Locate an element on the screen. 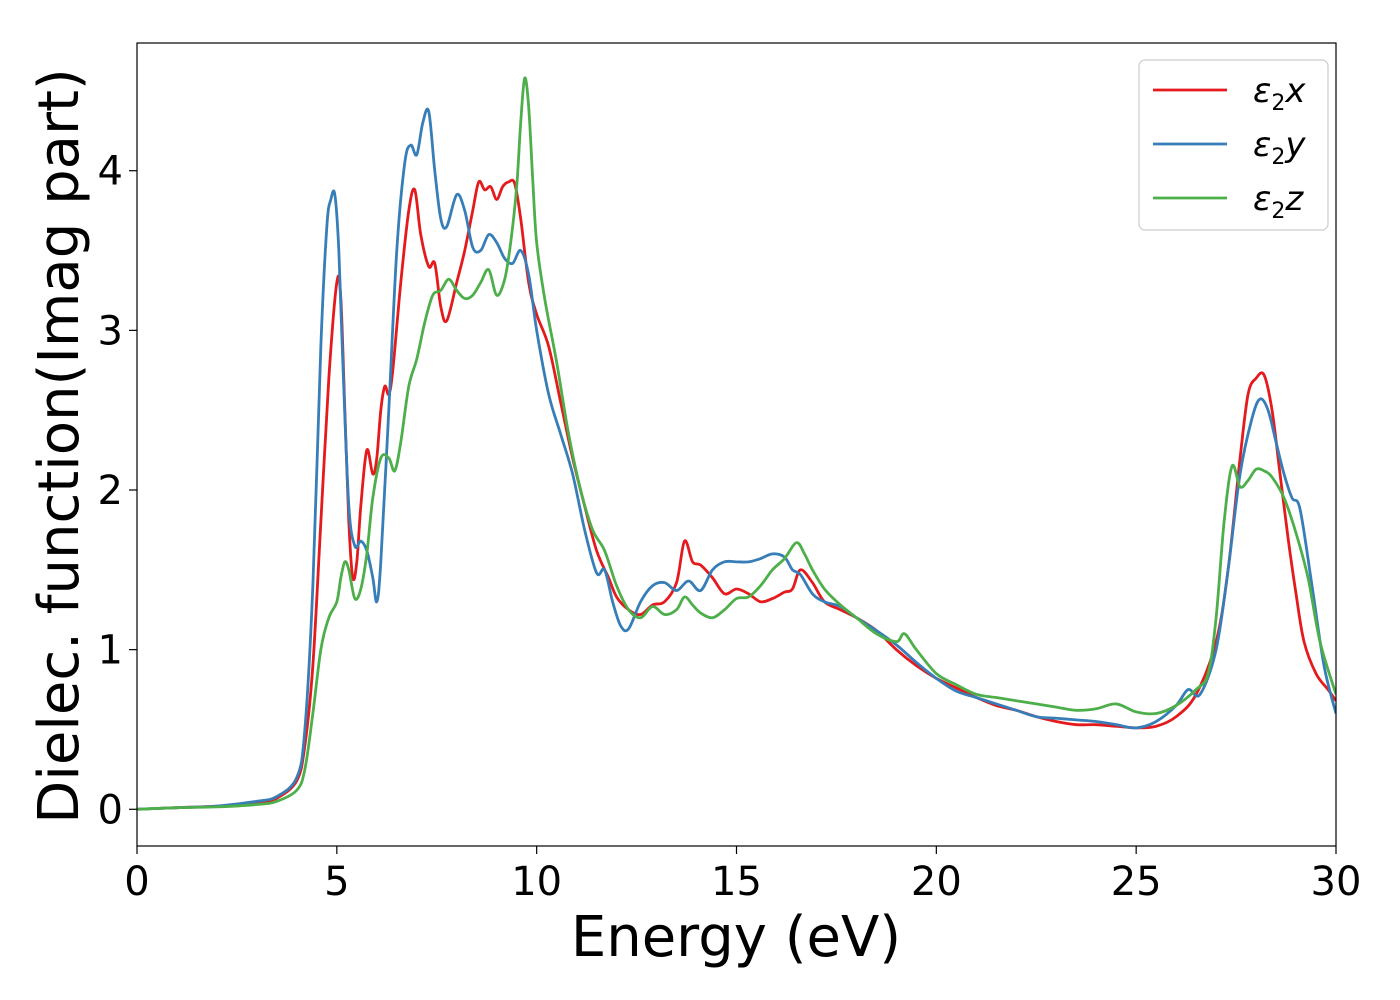  x-tick-label: 10 is located at coordinates (536, 882).